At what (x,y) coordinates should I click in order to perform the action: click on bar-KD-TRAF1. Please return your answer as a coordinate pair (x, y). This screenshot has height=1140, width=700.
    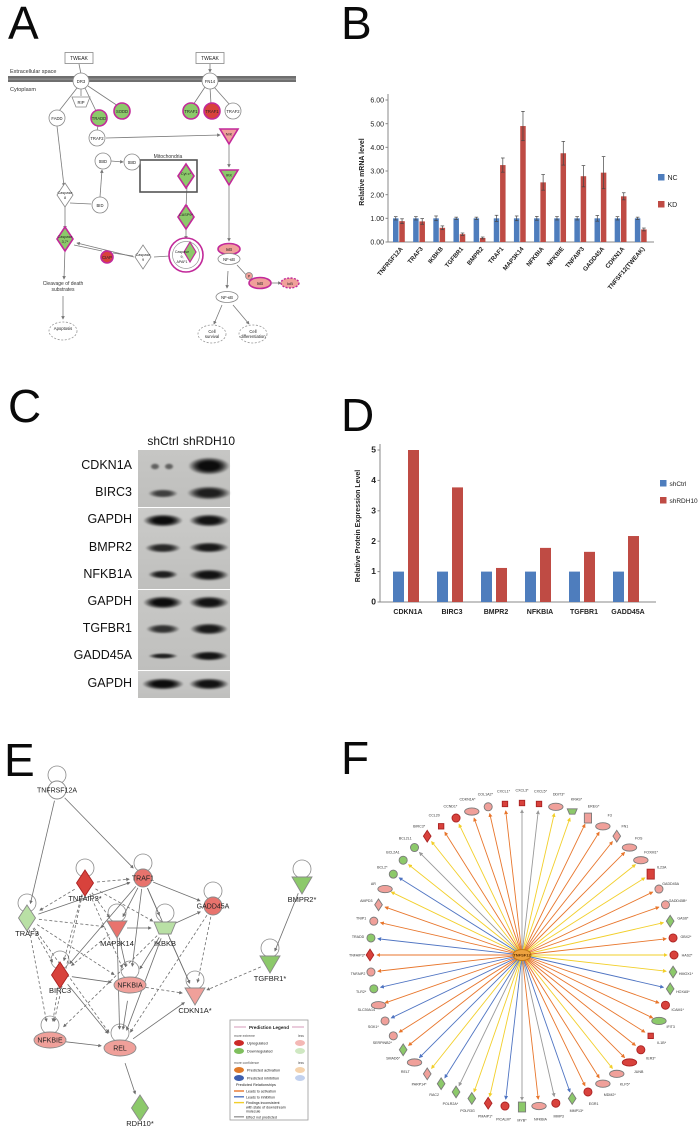
    Looking at the image, I should click on (503, 203).